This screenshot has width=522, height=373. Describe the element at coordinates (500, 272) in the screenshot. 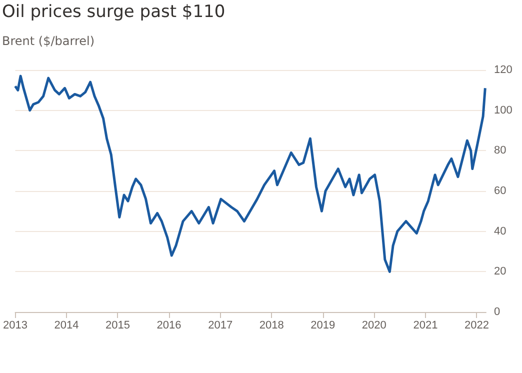

I see `y-tick-label: 20` at that location.